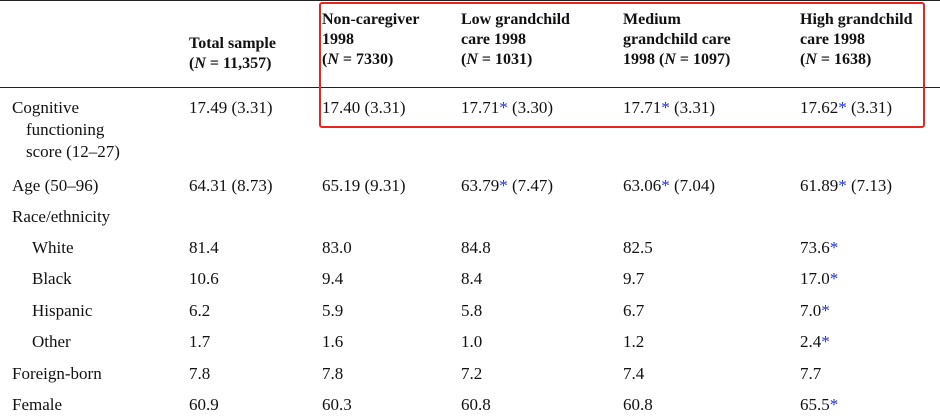 The height and width of the screenshot is (418, 940). I want to click on table-cell: 7.0*, so click(815, 310).